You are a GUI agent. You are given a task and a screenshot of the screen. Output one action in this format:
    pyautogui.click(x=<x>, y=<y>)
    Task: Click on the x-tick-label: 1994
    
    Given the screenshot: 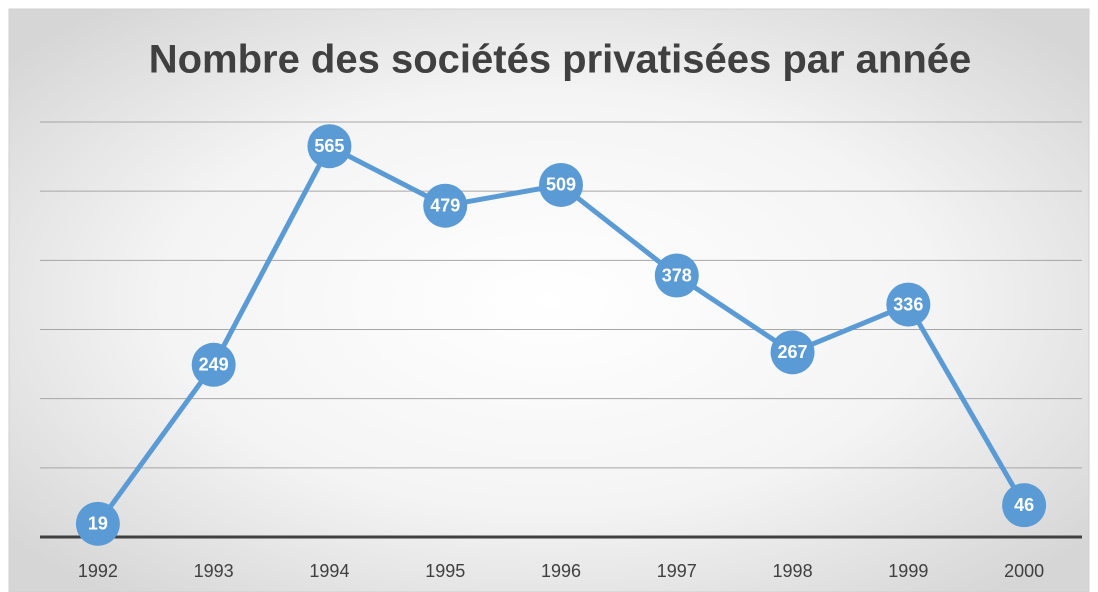 What is the action you would take?
    pyautogui.click(x=329, y=571)
    